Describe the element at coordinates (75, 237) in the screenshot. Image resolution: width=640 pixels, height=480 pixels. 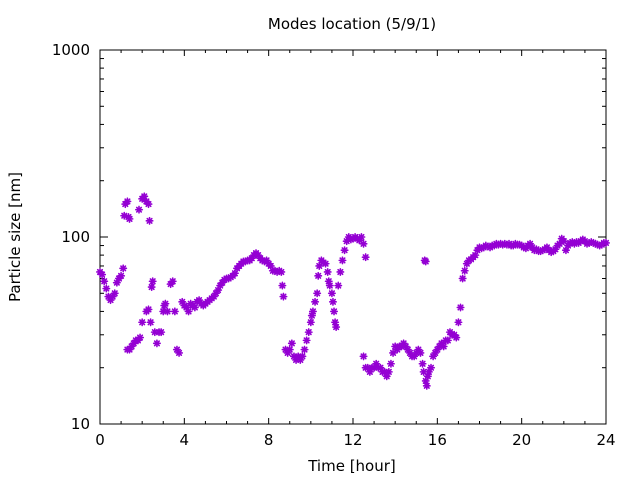
I see `y-tick-label: 100` at that location.